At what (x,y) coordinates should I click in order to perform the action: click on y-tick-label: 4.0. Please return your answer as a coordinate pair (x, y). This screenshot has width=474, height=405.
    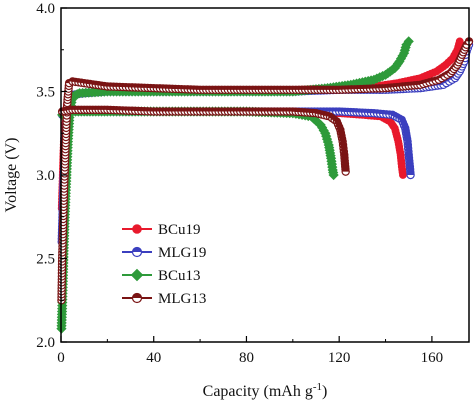
    Looking at the image, I should click on (45, 9).